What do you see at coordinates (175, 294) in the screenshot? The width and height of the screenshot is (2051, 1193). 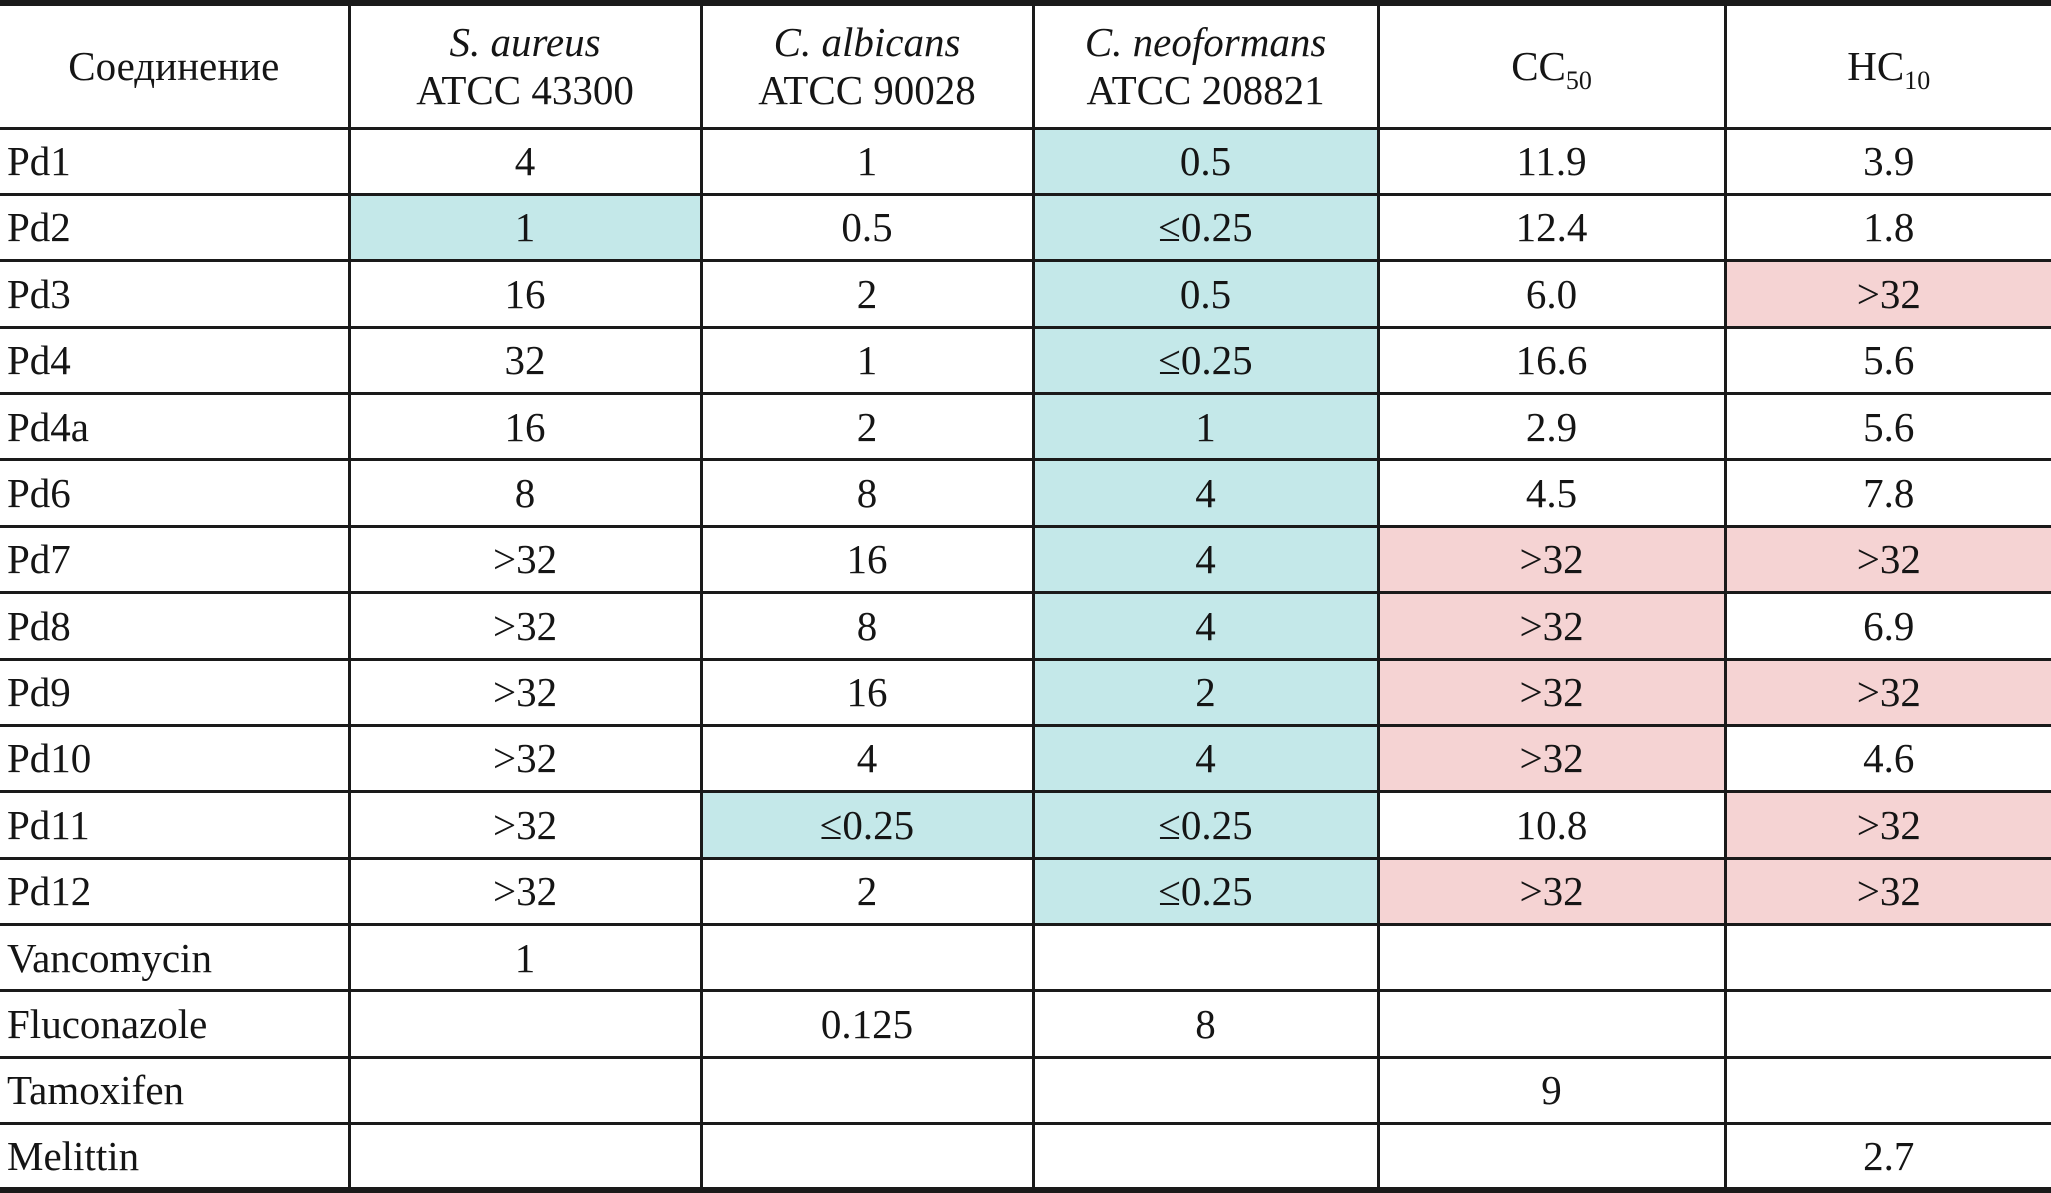 I see `compound-label: Pd3` at bounding box center [175, 294].